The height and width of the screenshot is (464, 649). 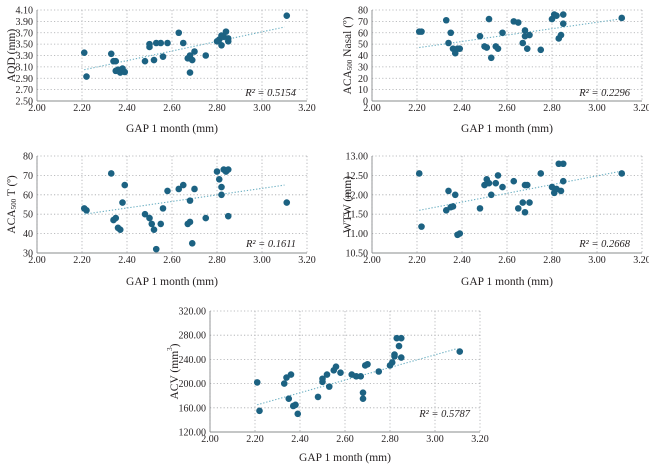 I want to click on y-tick-label: 3.30, so click(x=25, y=56).